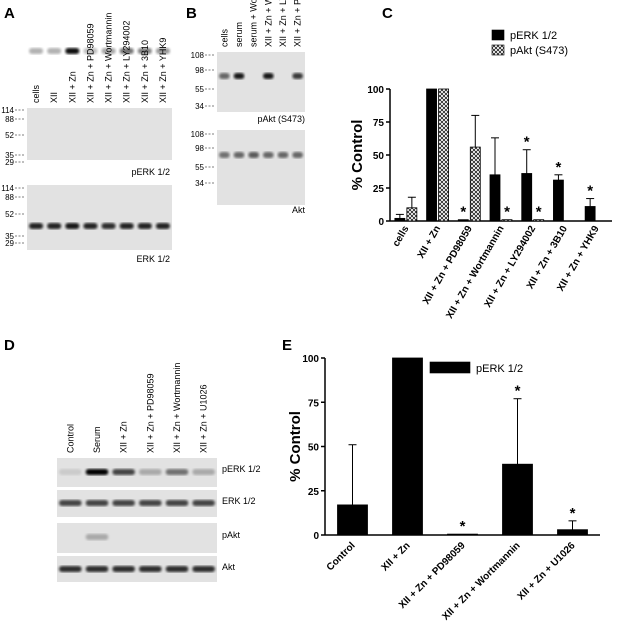 The height and width of the screenshot is (633, 640). Describe the element at coordinates (204, 418) in the screenshot. I see `lane-label: XII + Zn + U1026` at that location.